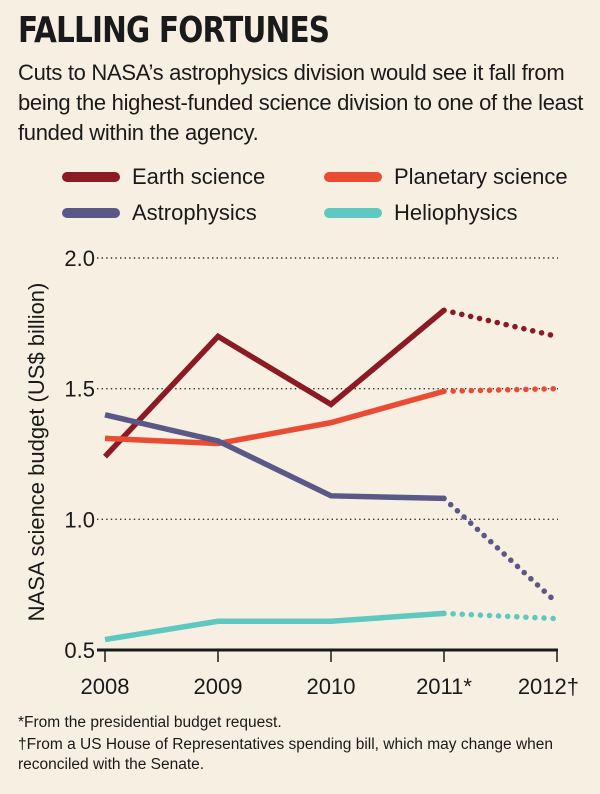 The height and width of the screenshot is (794, 600). What do you see at coordinates (105, 686) in the screenshot?
I see `x-tick-label: 2008` at bounding box center [105, 686].